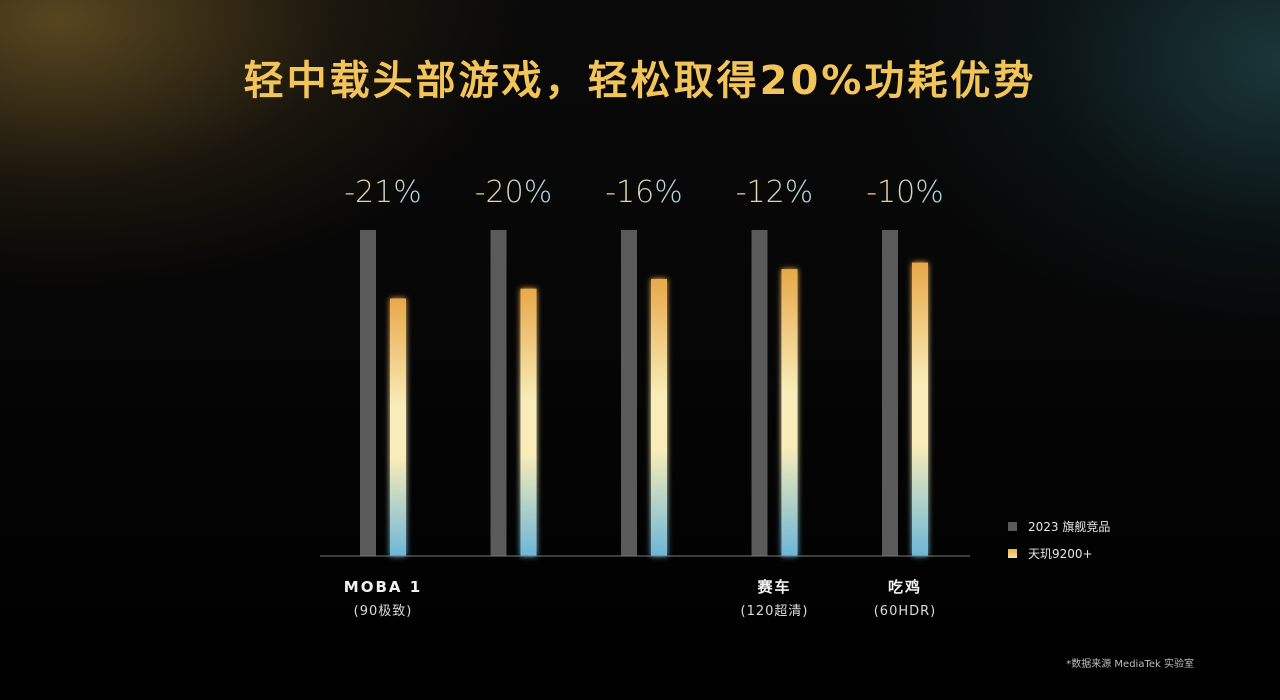 The width and height of the screenshot is (1280, 700). I want to click on pct-label-4: -10%, so click(905, 192).